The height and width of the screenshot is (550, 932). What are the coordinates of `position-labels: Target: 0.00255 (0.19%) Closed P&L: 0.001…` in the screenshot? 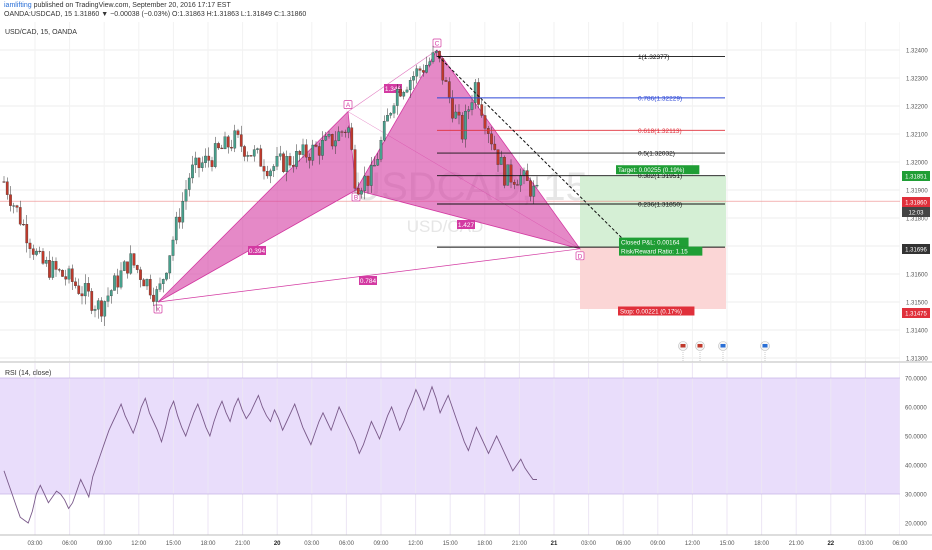 It's located at (659, 240).